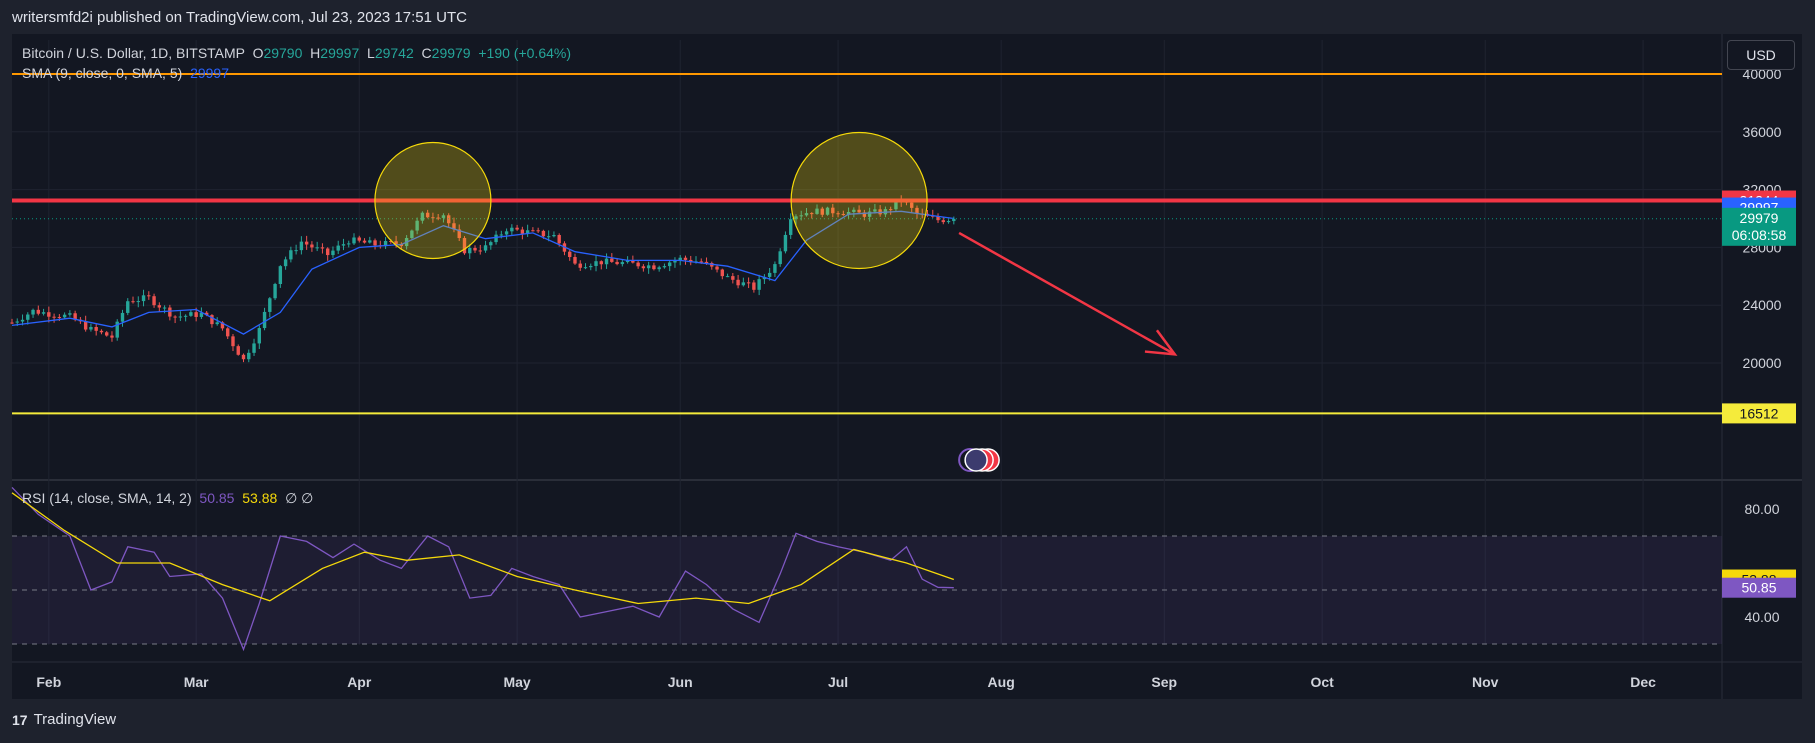  I want to click on open-value: 29790, so click(283, 53).